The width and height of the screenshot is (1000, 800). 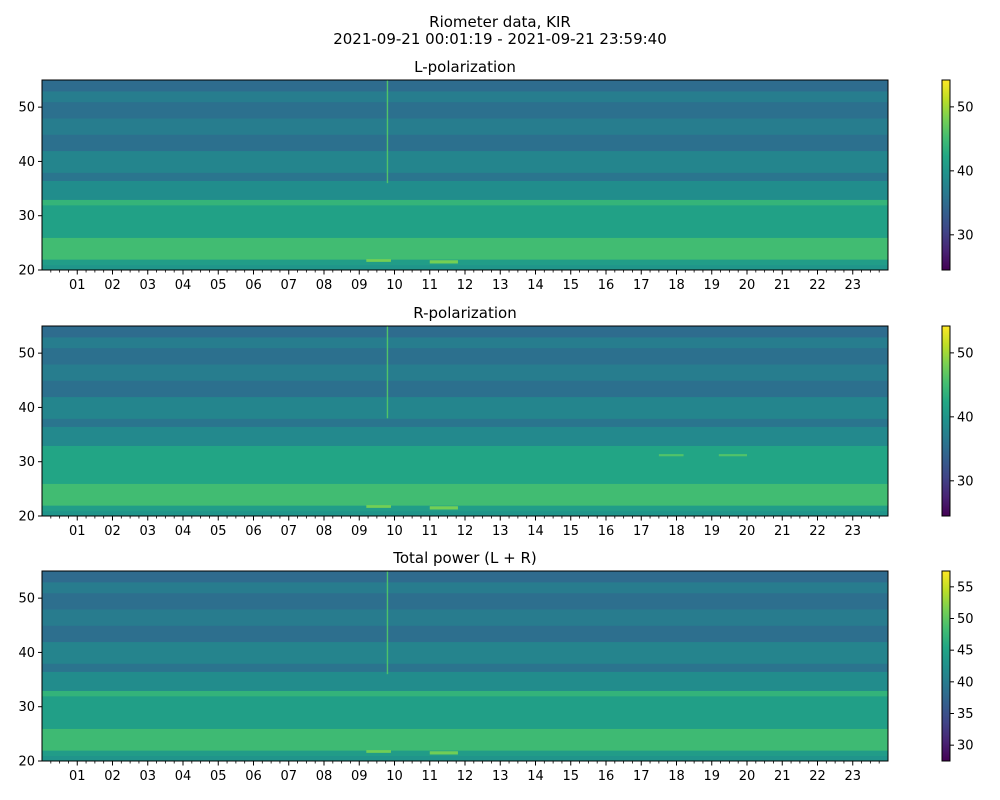 I want to click on colorbar-tick-label: 55, so click(x=965, y=587).